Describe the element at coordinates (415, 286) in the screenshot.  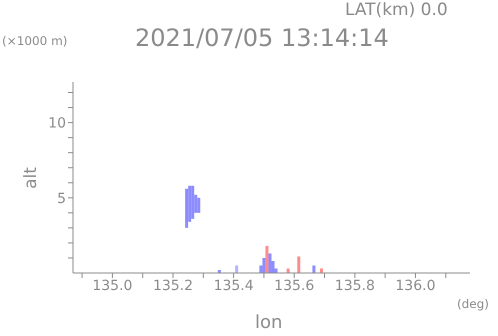
I see `x-tick-label: 136.0` at that location.